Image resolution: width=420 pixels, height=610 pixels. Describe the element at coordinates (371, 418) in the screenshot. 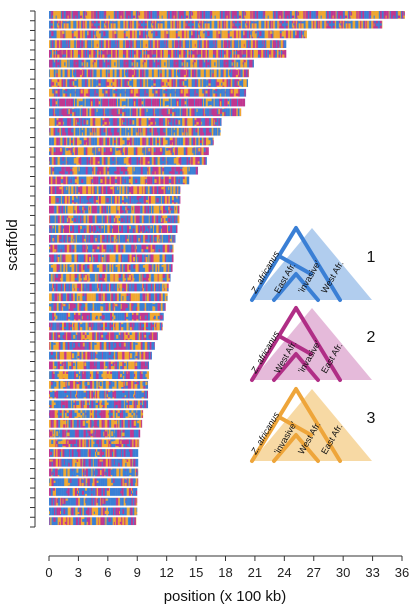

I see `topology-number: 3` at that location.